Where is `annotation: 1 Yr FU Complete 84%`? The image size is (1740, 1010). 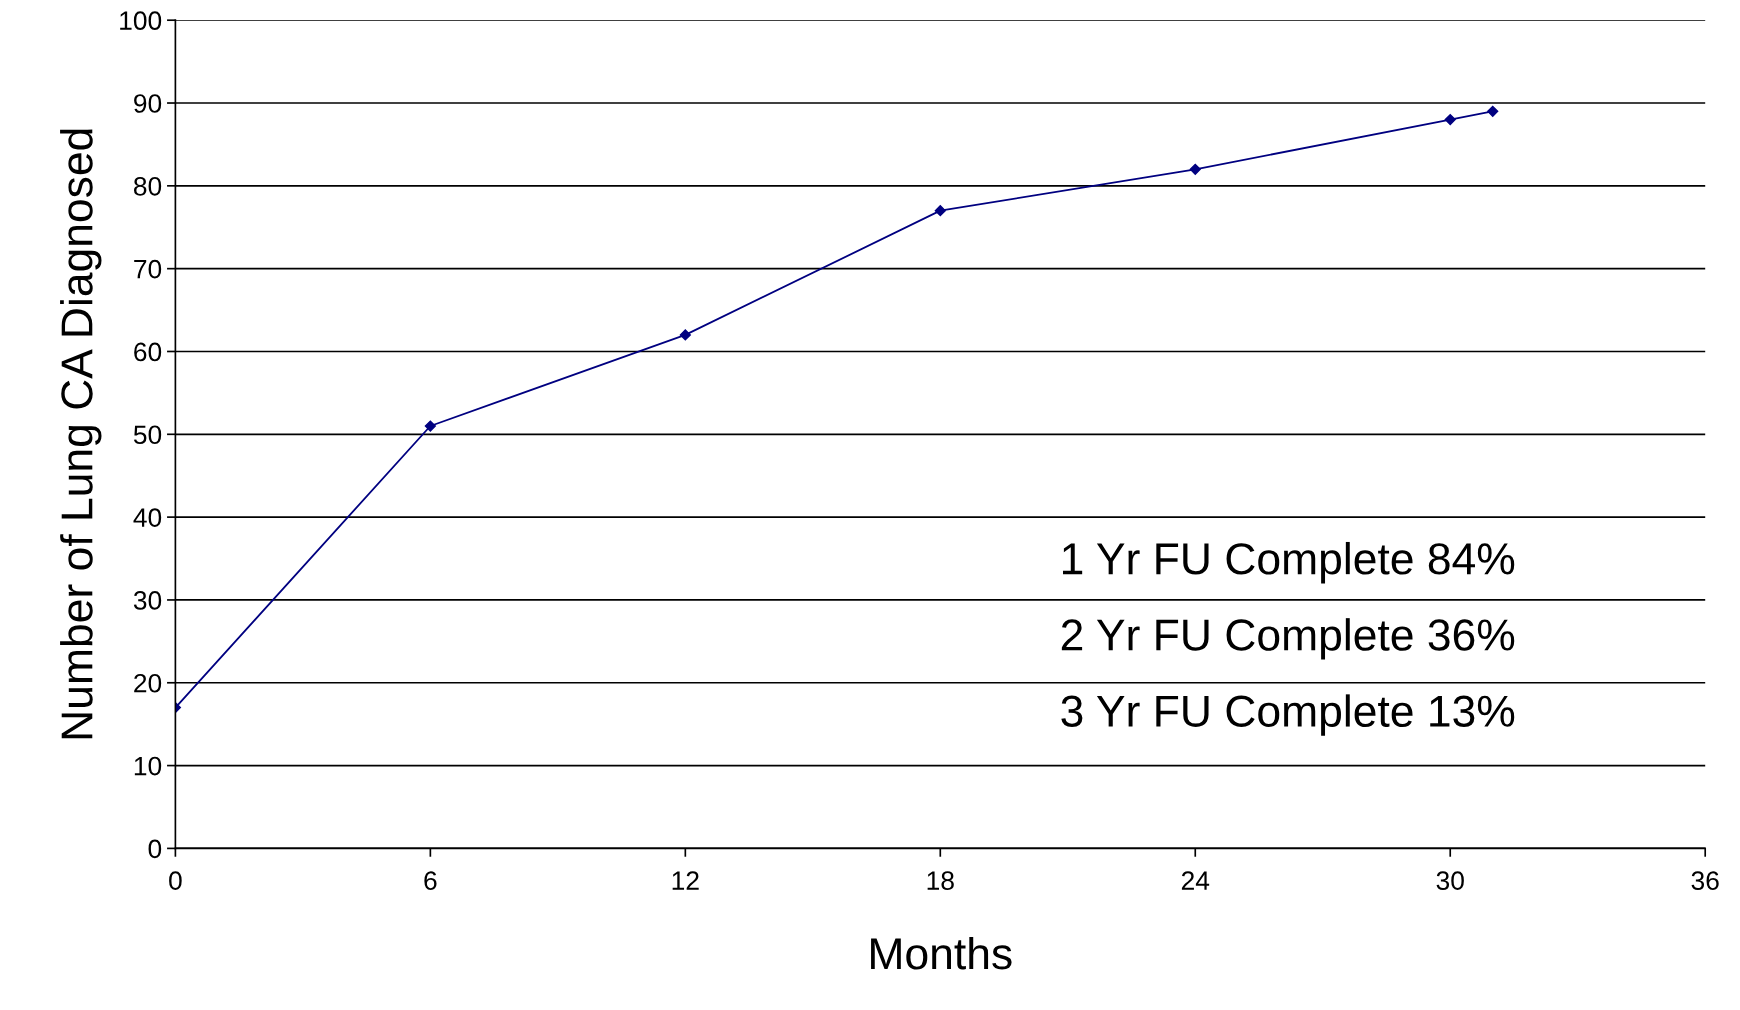 annotation: 1 Yr FU Complete 84% is located at coordinates (1289, 562).